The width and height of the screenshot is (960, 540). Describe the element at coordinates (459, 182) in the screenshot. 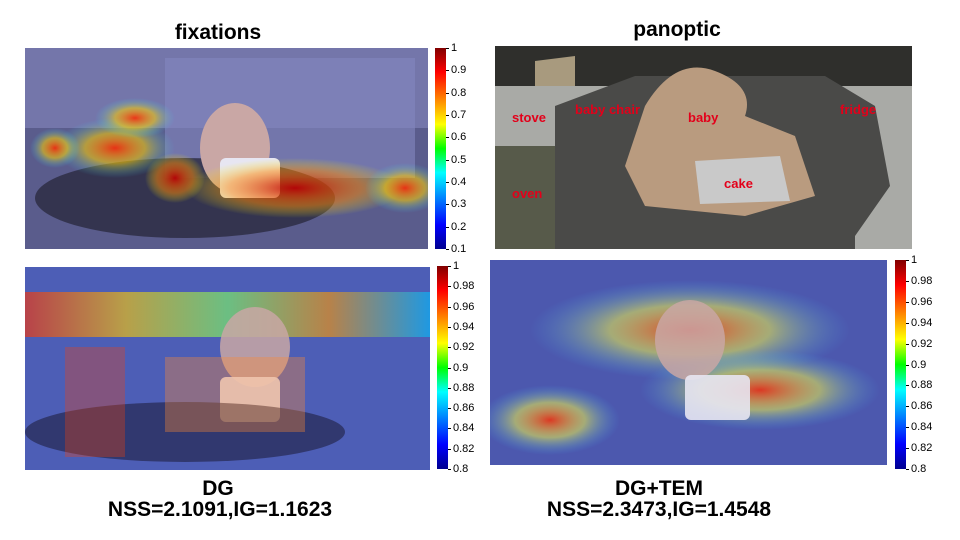

I see `colorbar-tick-label: 0.4` at that location.